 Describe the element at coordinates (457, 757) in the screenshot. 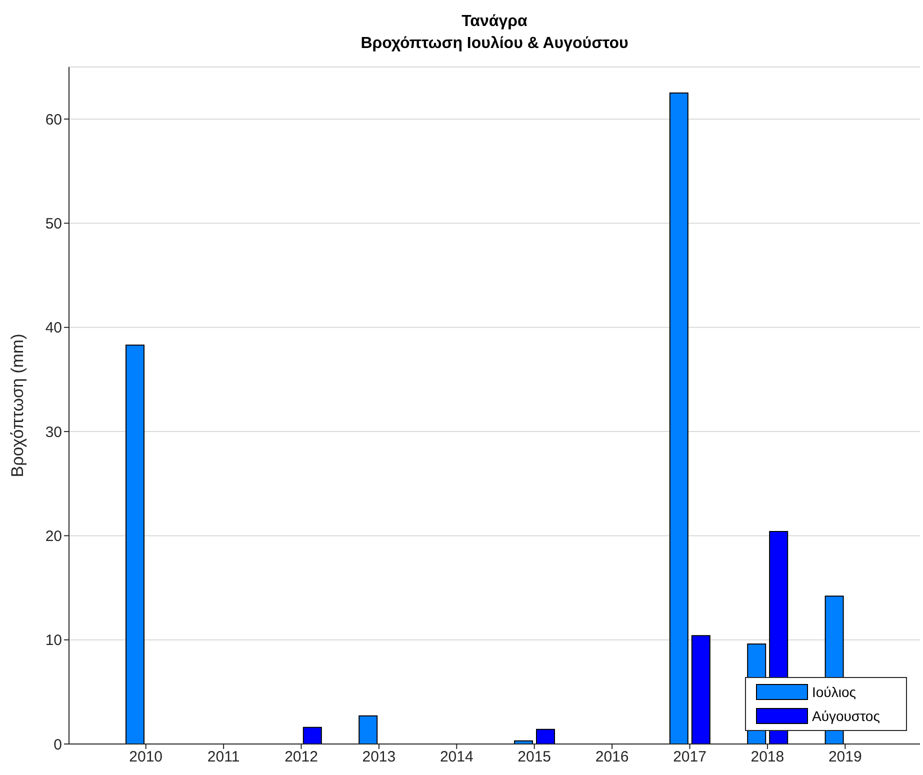

I see `x-tick-label: 2014` at that location.